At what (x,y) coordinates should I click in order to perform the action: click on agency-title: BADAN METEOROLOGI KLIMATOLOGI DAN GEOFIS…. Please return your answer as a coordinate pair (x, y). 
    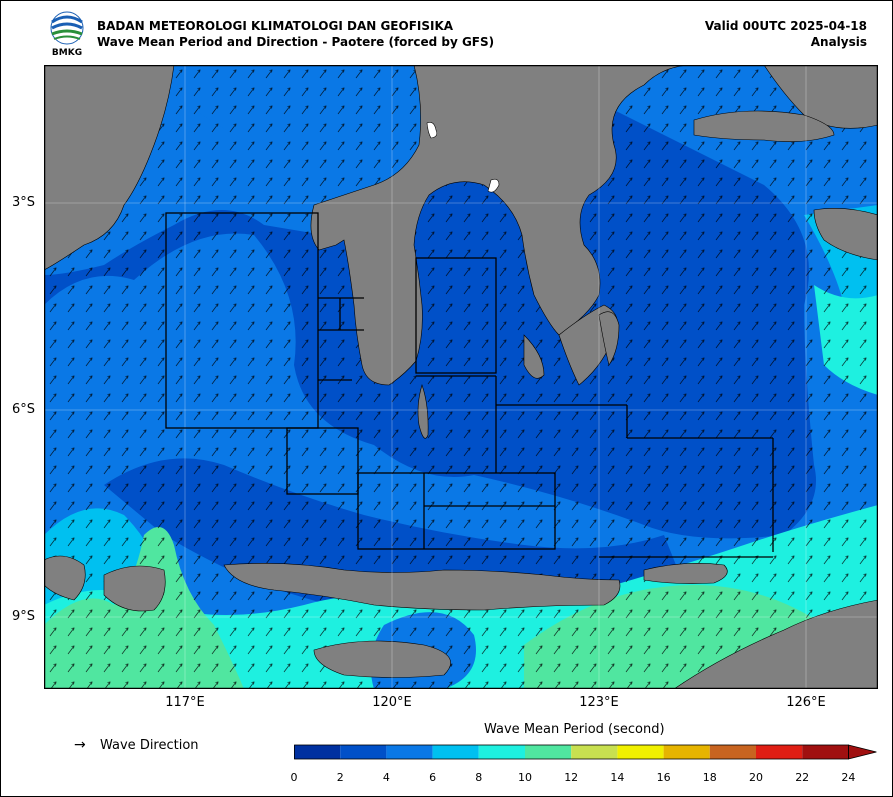
    Looking at the image, I should click on (275, 26).